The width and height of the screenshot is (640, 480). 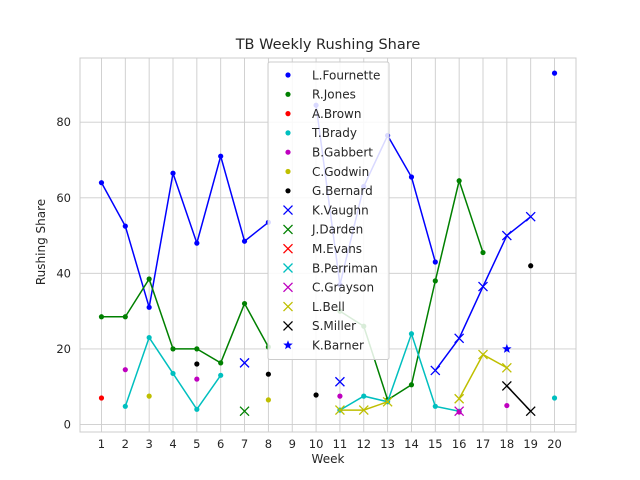 What do you see at coordinates (338, 346) in the screenshot?
I see `legend-label: K.Barner` at bounding box center [338, 346].